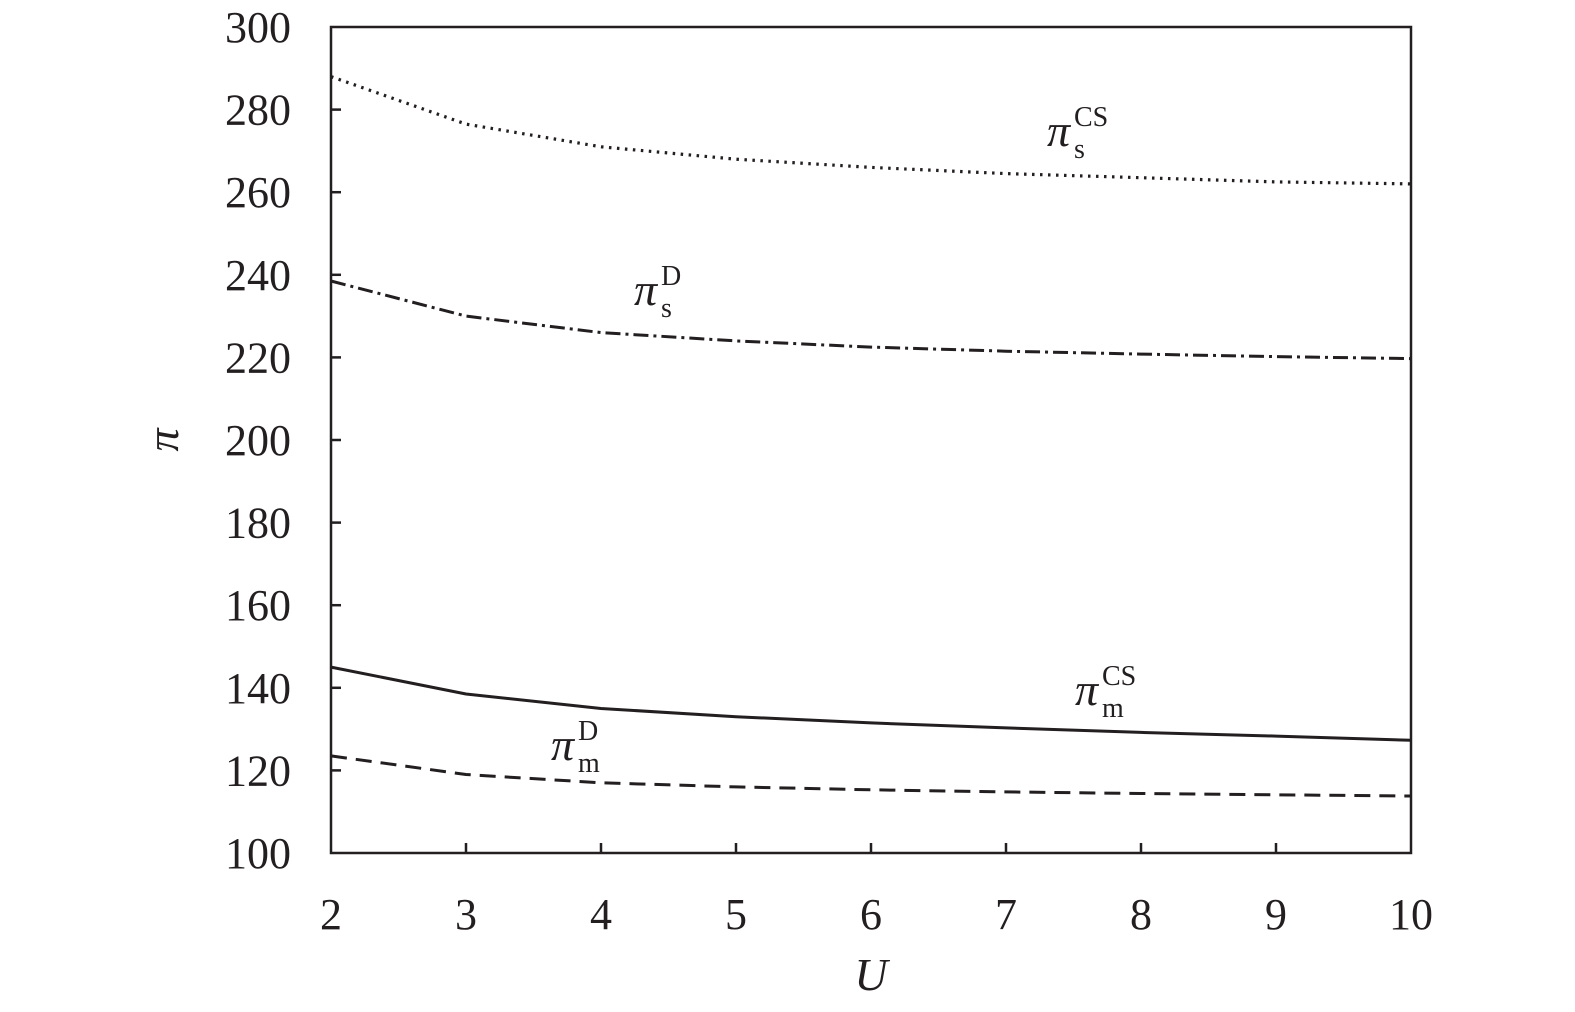 This screenshot has height=1012, width=1575. I want to click on y-tick-label: 120, so click(258, 770).